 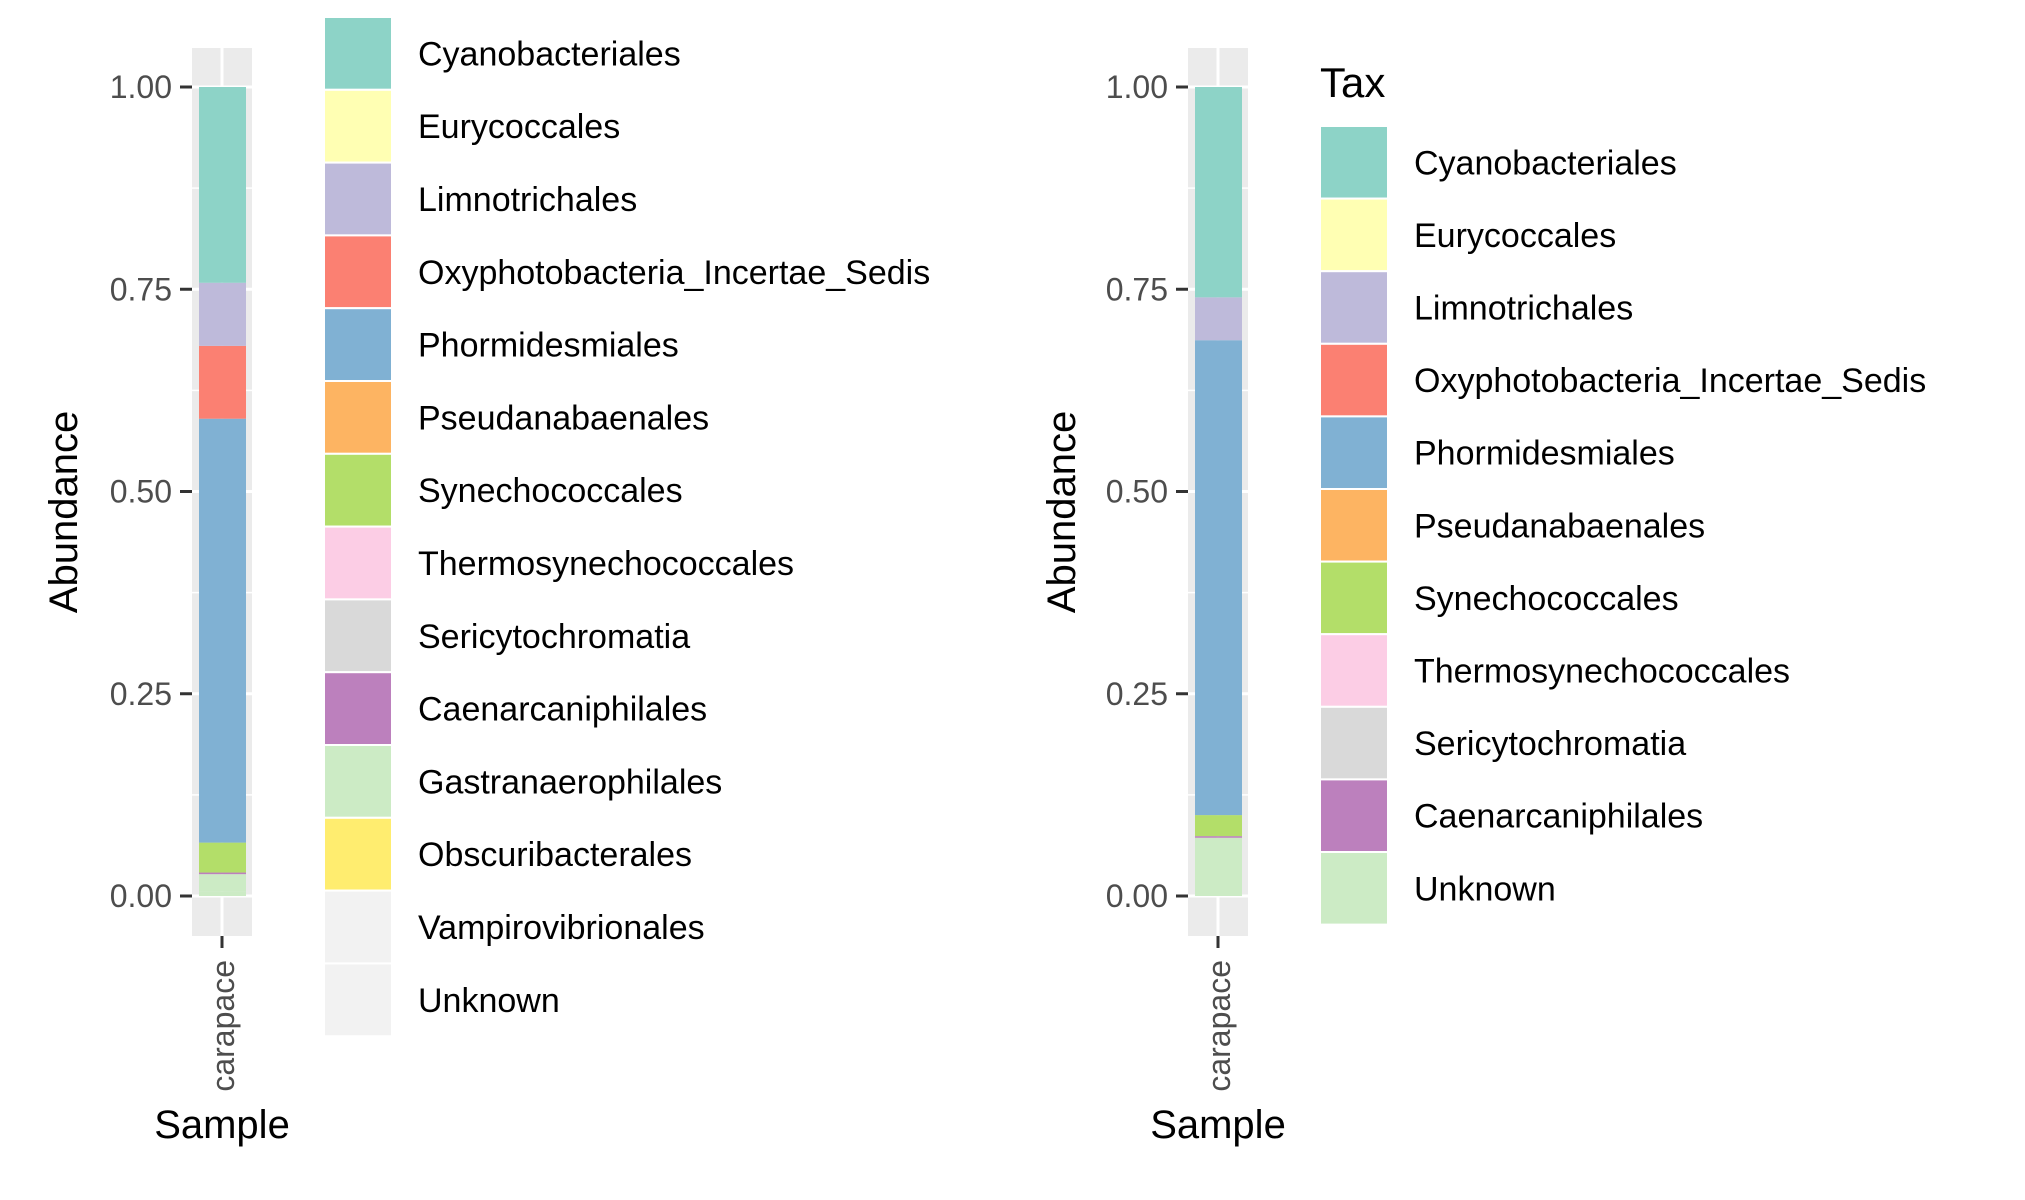 What do you see at coordinates (561, 928) in the screenshot?
I see `legend-label: Vampirovibrionales` at bounding box center [561, 928].